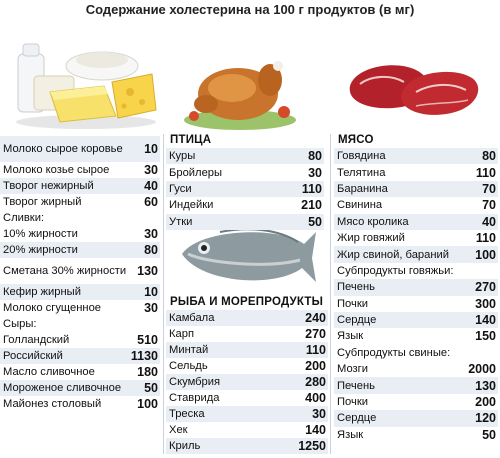 This screenshot has width=500, height=458. I want to click on product-name: Говядина, so click(361, 156).